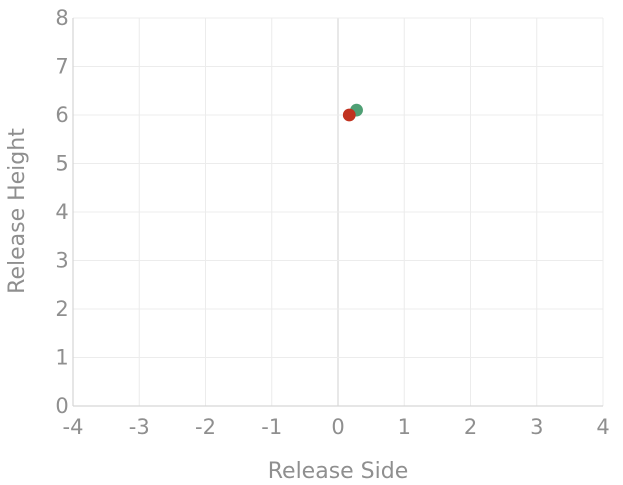 Image resolution: width=623 pixels, height=485 pixels. I want to click on x-tick-label: 4, so click(602, 427).